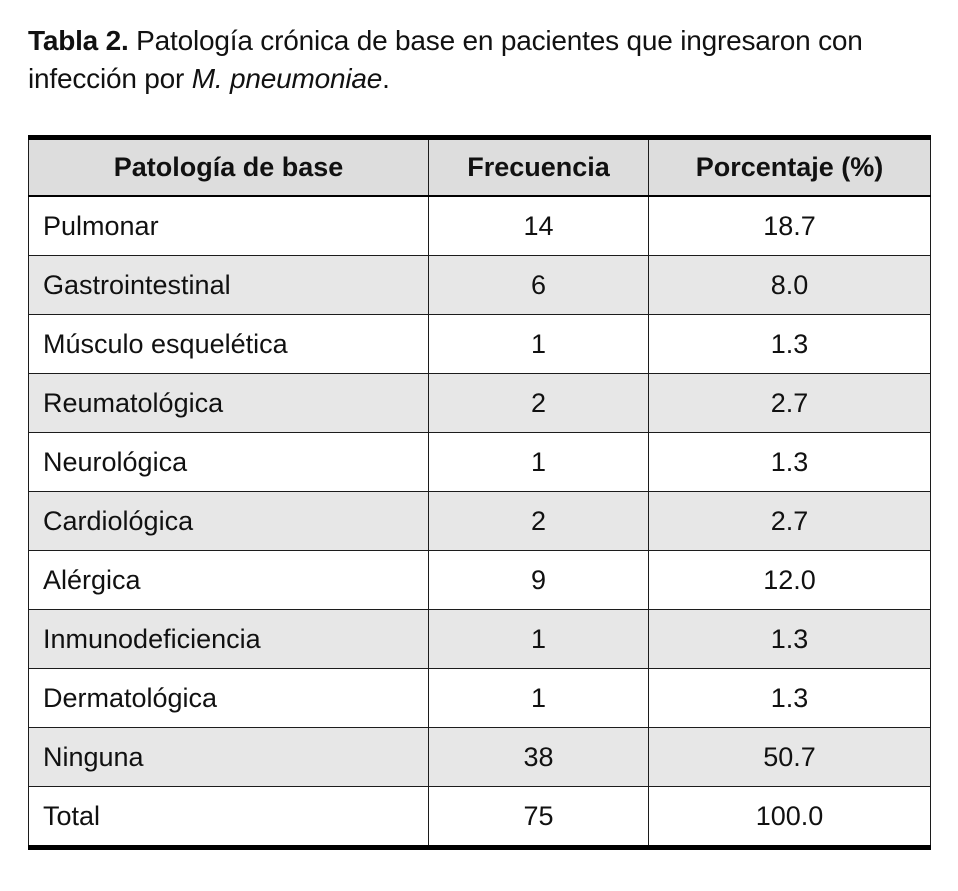 The image size is (958, 891). Describe the element at coordinates (228, 403) in the screenshot. I see `pathology-cell: Reumatológica` at that location.